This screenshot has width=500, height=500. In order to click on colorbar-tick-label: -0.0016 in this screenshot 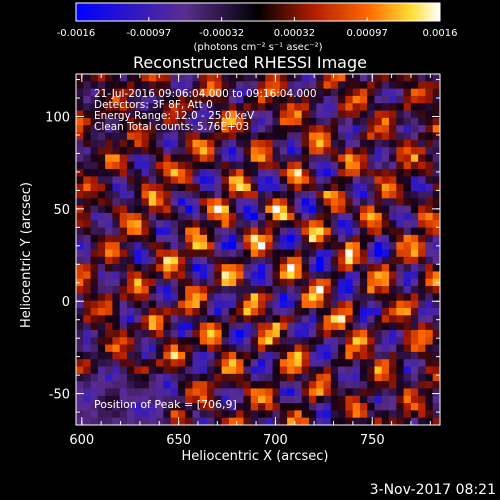, I will do `click(76, 33)`.